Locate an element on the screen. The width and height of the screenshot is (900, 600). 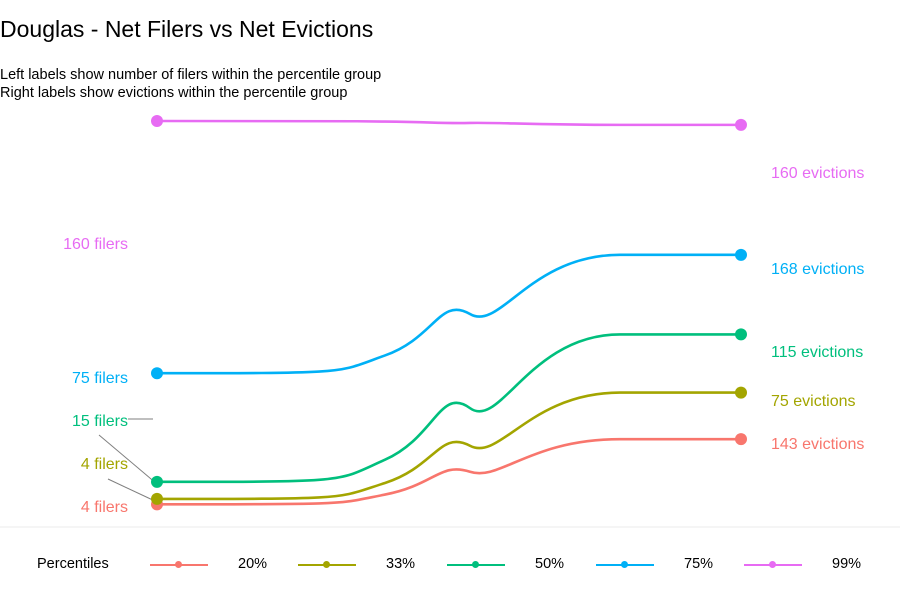
legend-label-50pct: 50% is located at coordinates (550, 564).